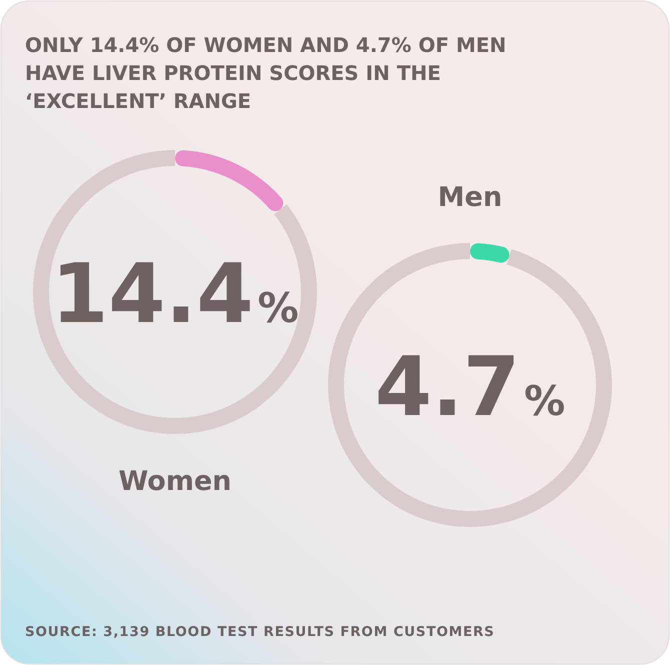 This screenshot has width=670, height=665. What do you see at coordinates (470, 197) in the screenshot?
I see `chart-title: Men` at bounding box center [470, 197].